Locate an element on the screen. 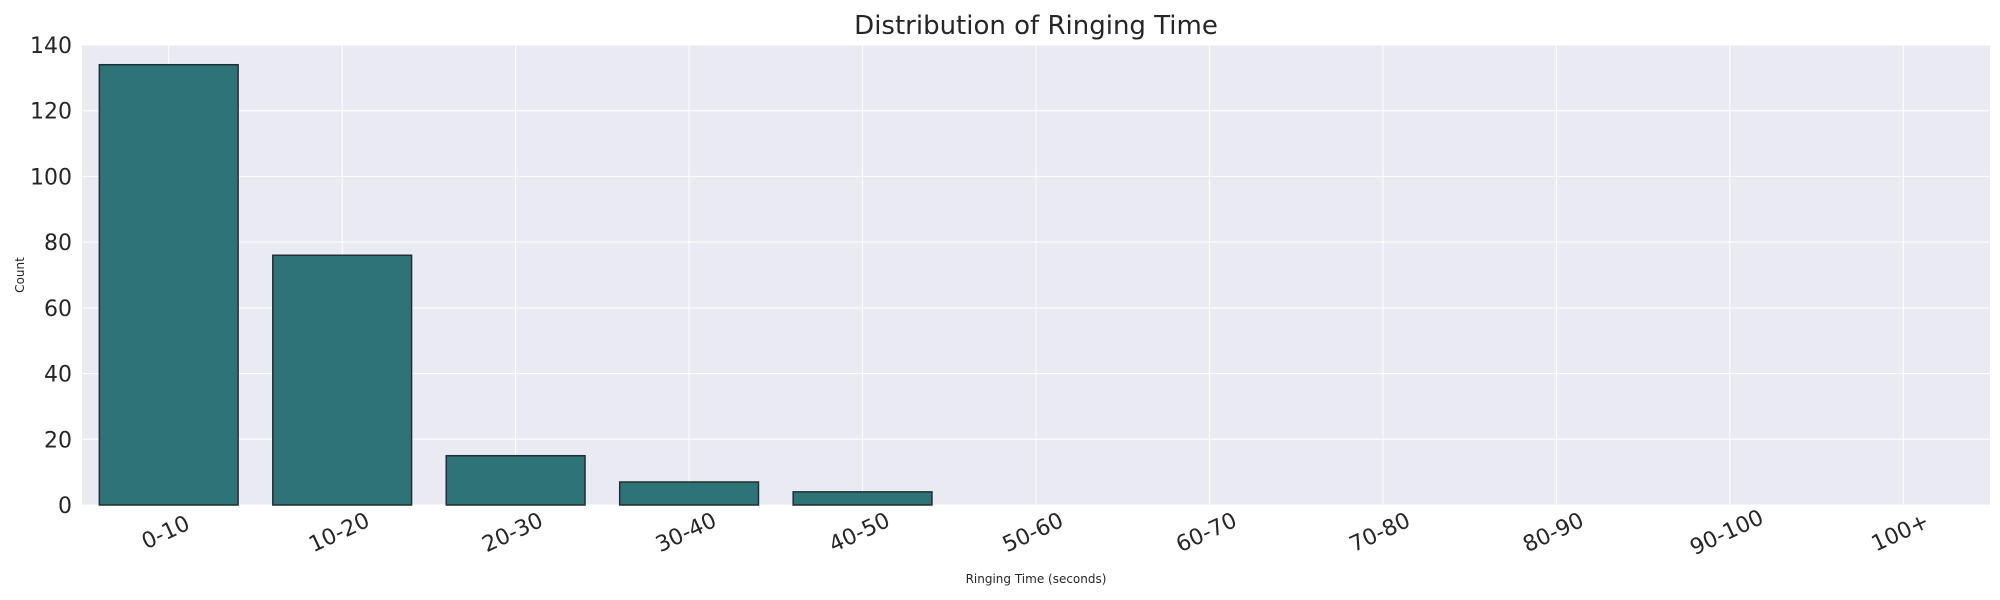 The width and height of the screenshot is (2000, 600). x-tick-label: 20-30 is located at coordinates (513, 533).